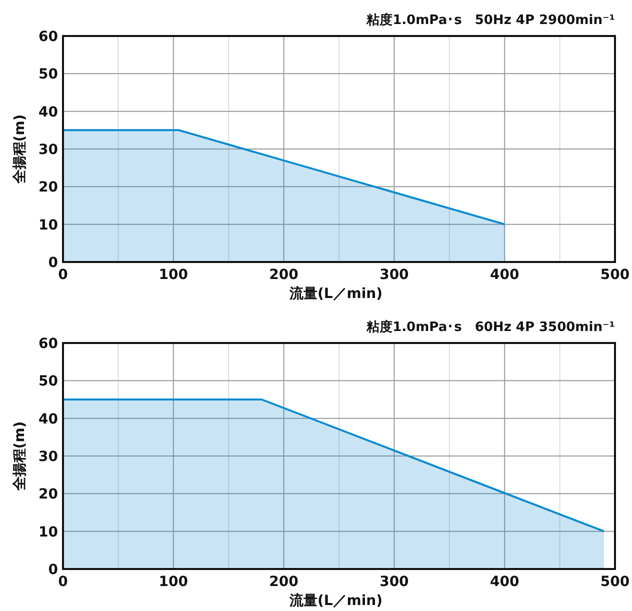 The height and width of the screenshot is (611, 632). What do you see at coordinates (490, 327) in the screenshot?
I see `chart-title: 粘度1.0mPa･s 60Hz 4P 3500min⁻¹` at bounding box center [490, 327].